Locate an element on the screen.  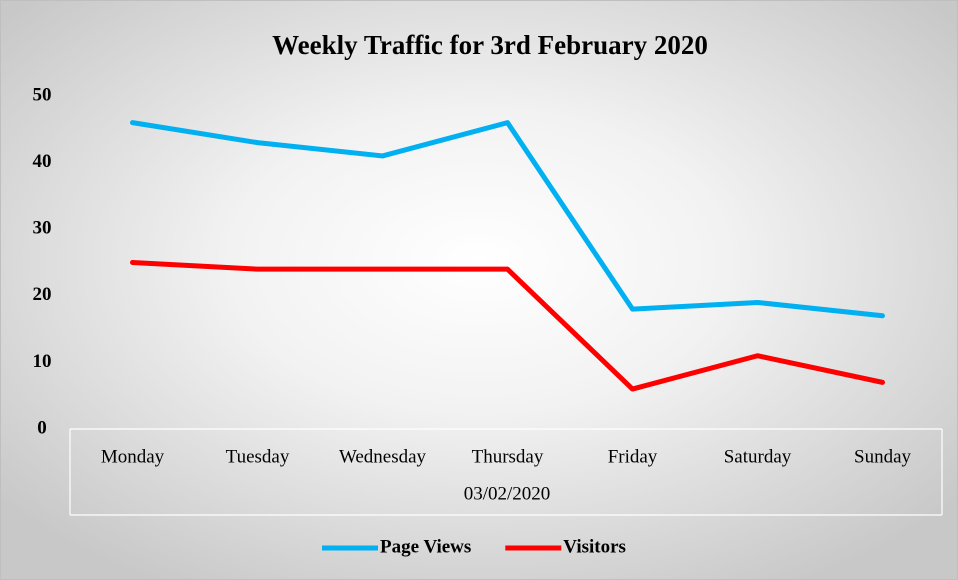
x-tick-label: Monday is located at coordinates (133, 456).